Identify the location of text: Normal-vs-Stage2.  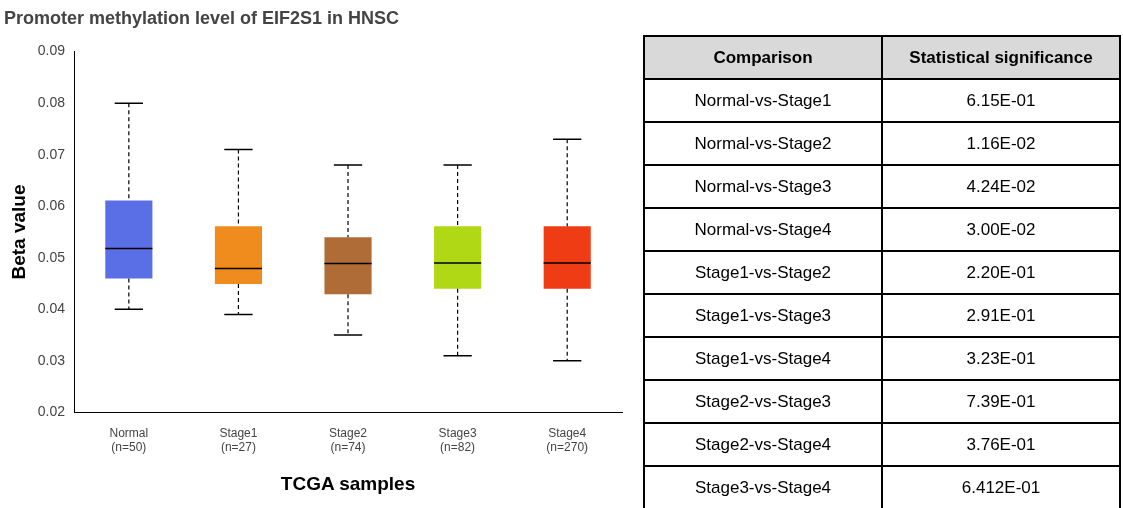
(763, 143).